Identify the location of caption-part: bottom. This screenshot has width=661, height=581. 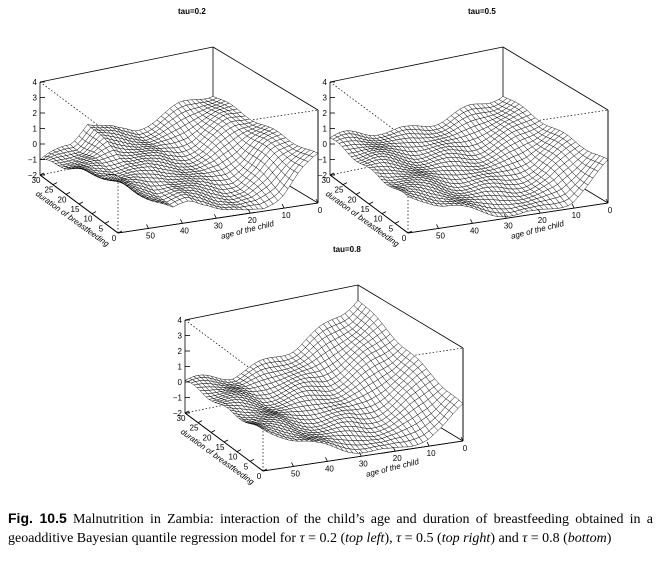
(587, 538).